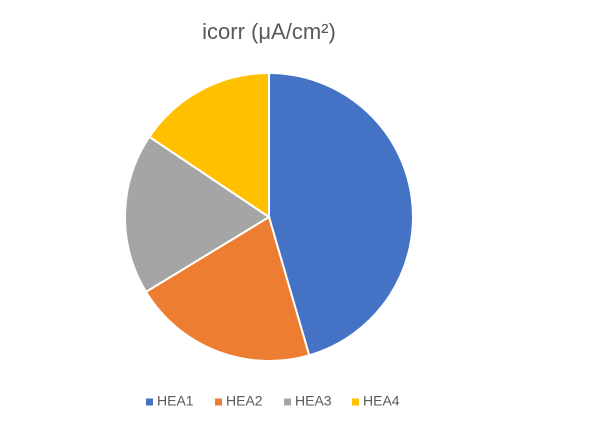  What do you see at coordinates (175, 401) in the screenshot?
I see `legend-label: HEA1` at bounding box center [175, 401].